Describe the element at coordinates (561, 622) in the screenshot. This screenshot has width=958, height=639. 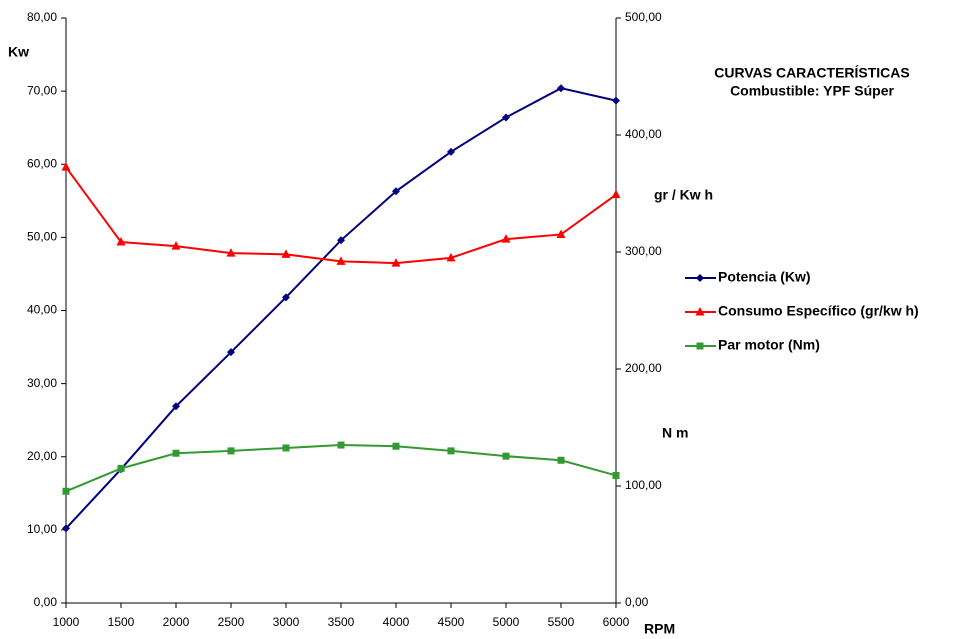
I see `x-tick-label: 5500` at that location.